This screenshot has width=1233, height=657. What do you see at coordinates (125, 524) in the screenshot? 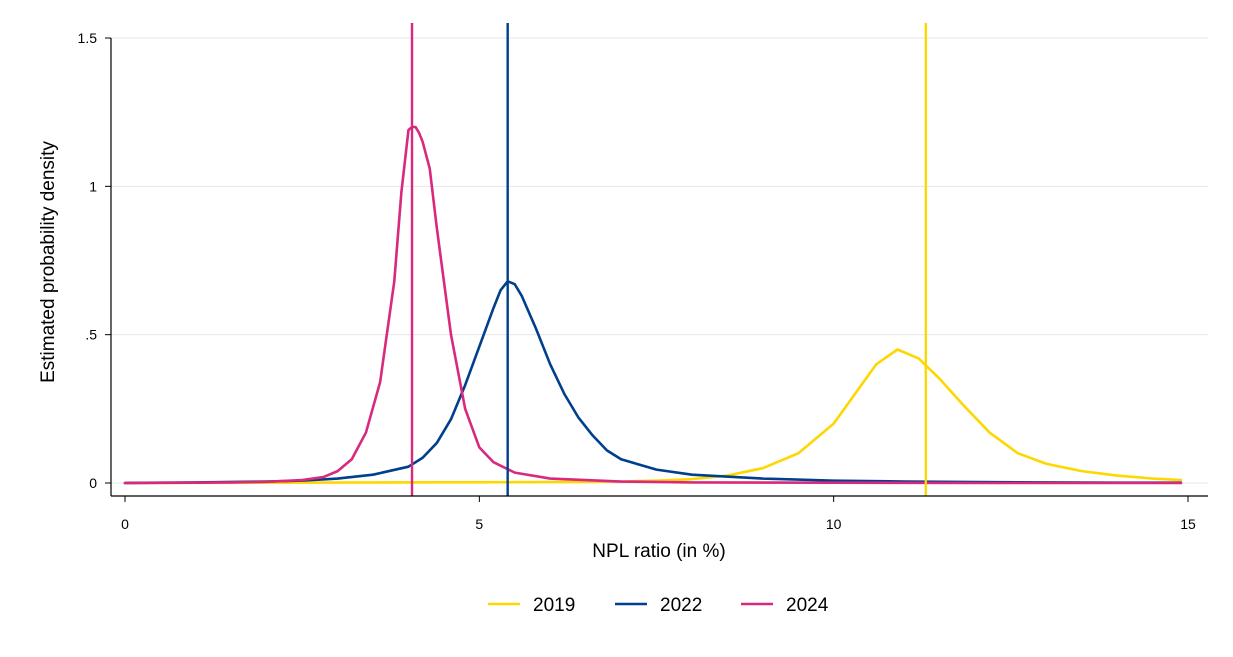
I see `x-tick-label-0: 0` at bounding box center [125, 524].